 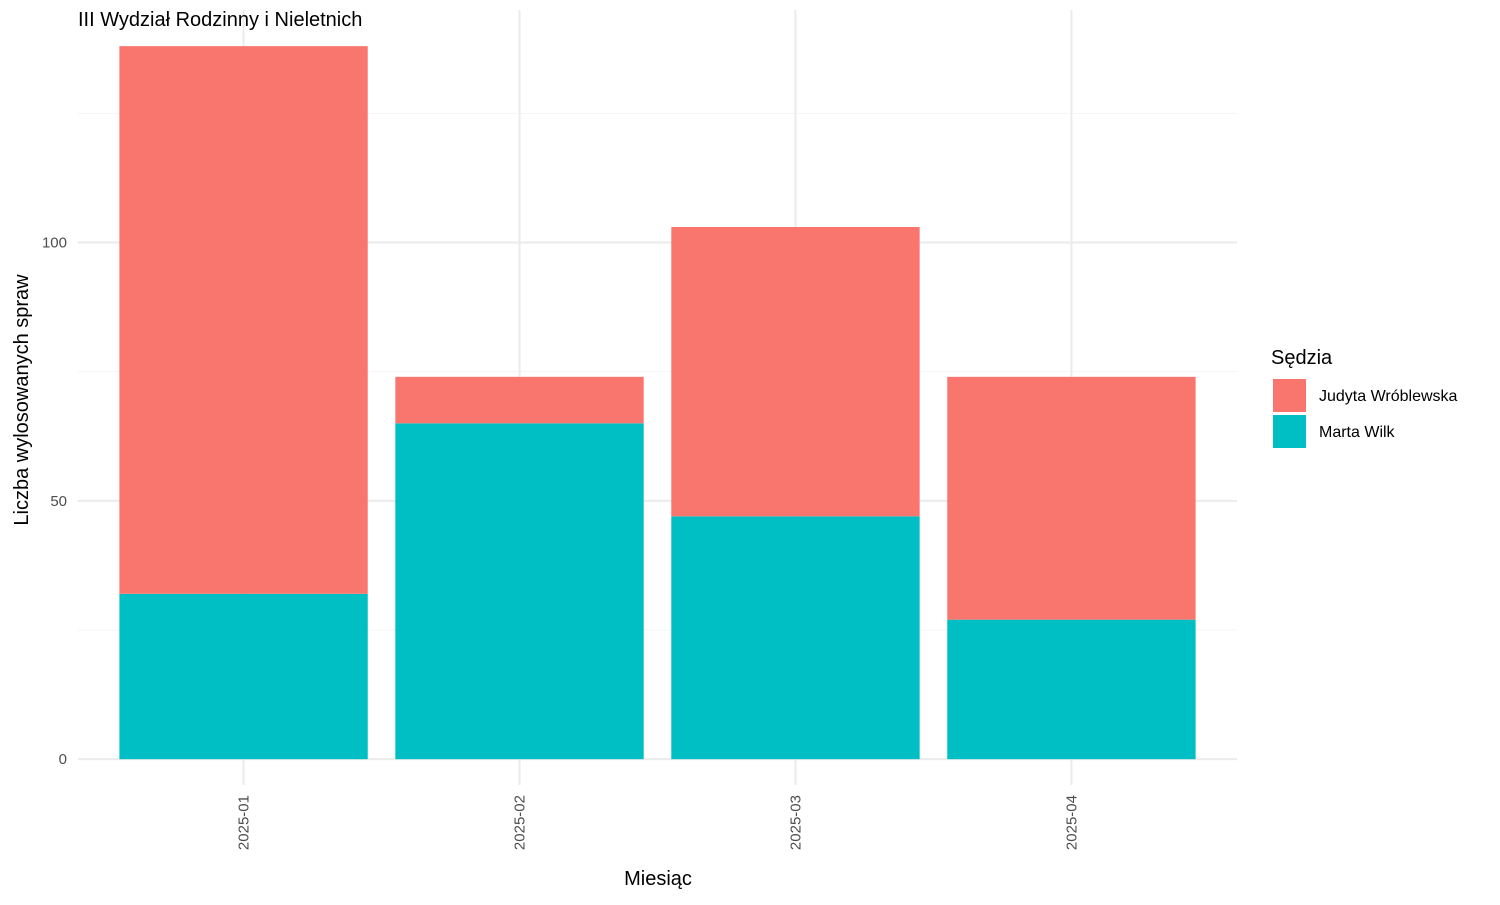 I want to click on x-axis-title: Miesiąc, so click(x=658, y=879).